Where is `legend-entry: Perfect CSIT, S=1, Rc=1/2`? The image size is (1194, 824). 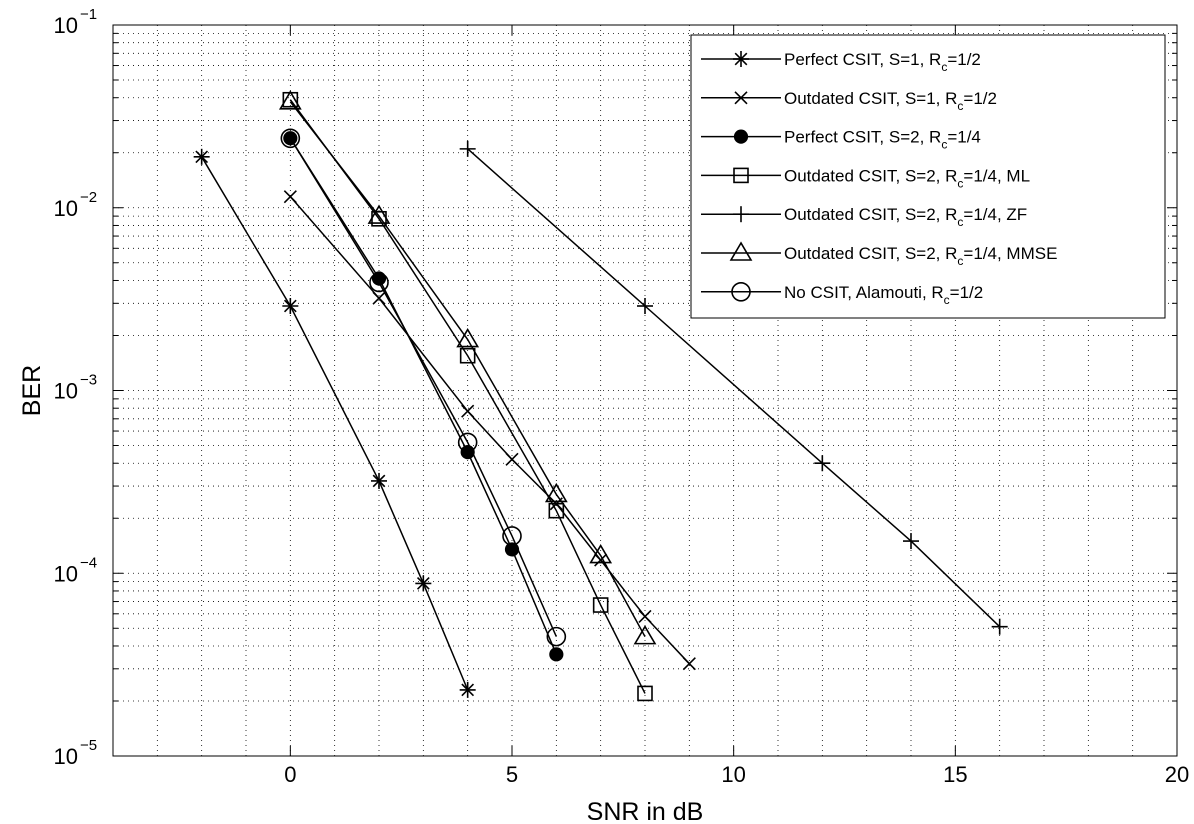 legend-entry: Perfect CSIT, S=1, Rc=1/2 is located at coordinates (841, 62).